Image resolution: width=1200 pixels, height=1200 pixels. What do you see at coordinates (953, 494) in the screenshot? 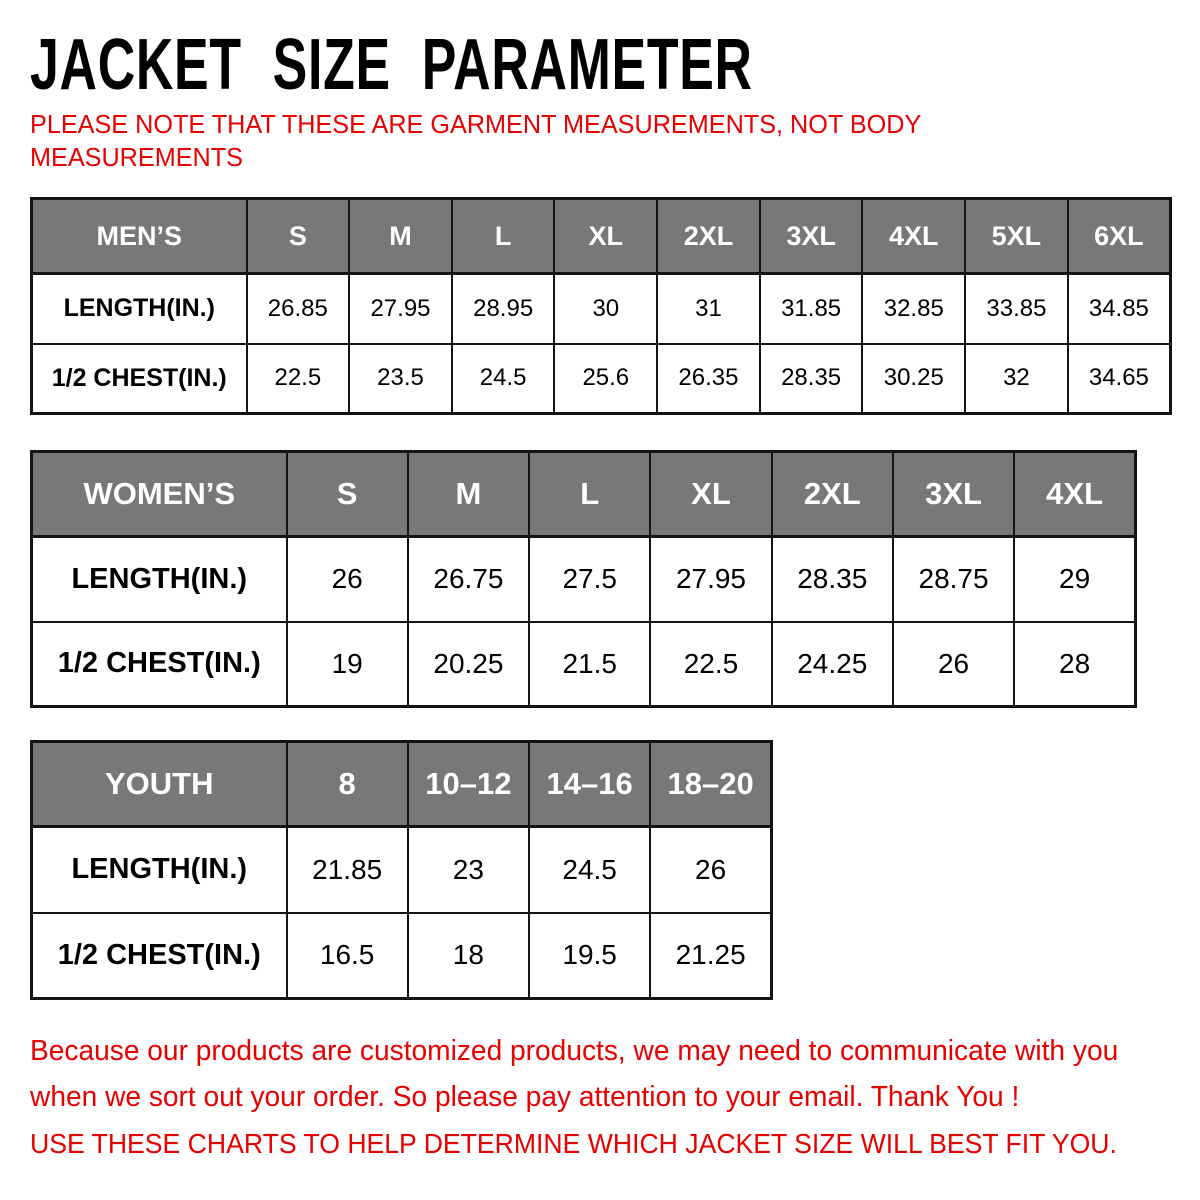
I see `womens-size-header-5: 3XL` at bounding box center [953, 494].